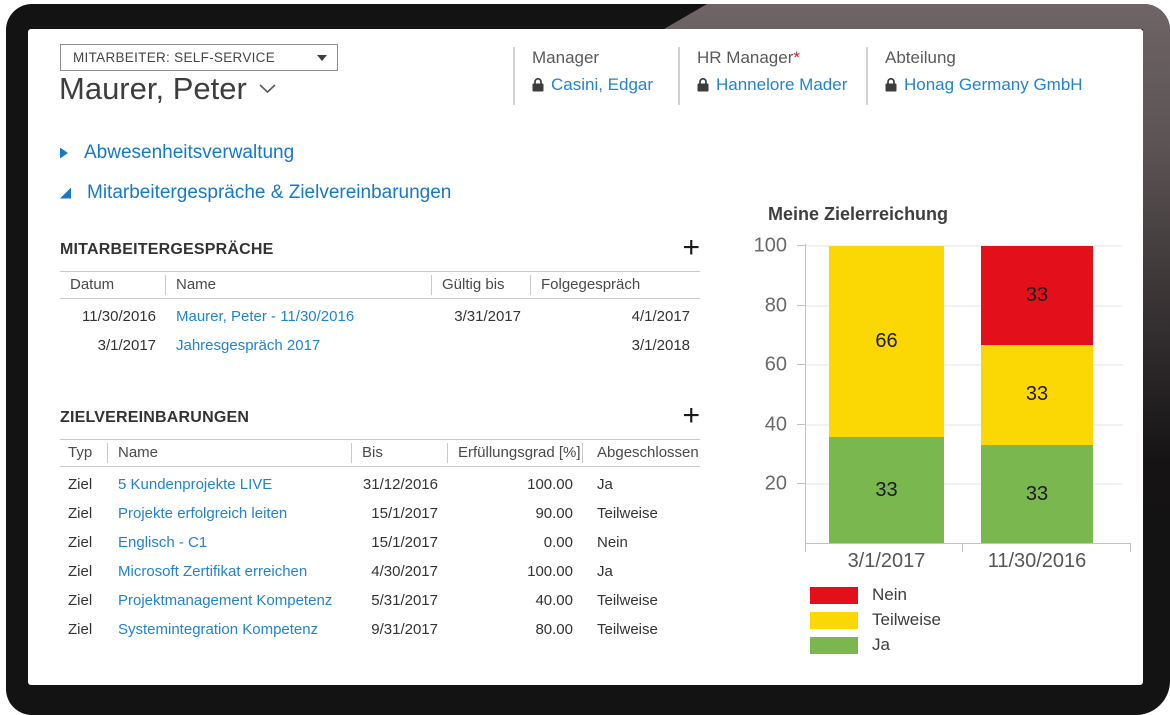  What do you see at coordinates (558, 542) in the screenshot?
I see `cell-erfuellungsgrad: 0.00` at bounding box center [558, 542].